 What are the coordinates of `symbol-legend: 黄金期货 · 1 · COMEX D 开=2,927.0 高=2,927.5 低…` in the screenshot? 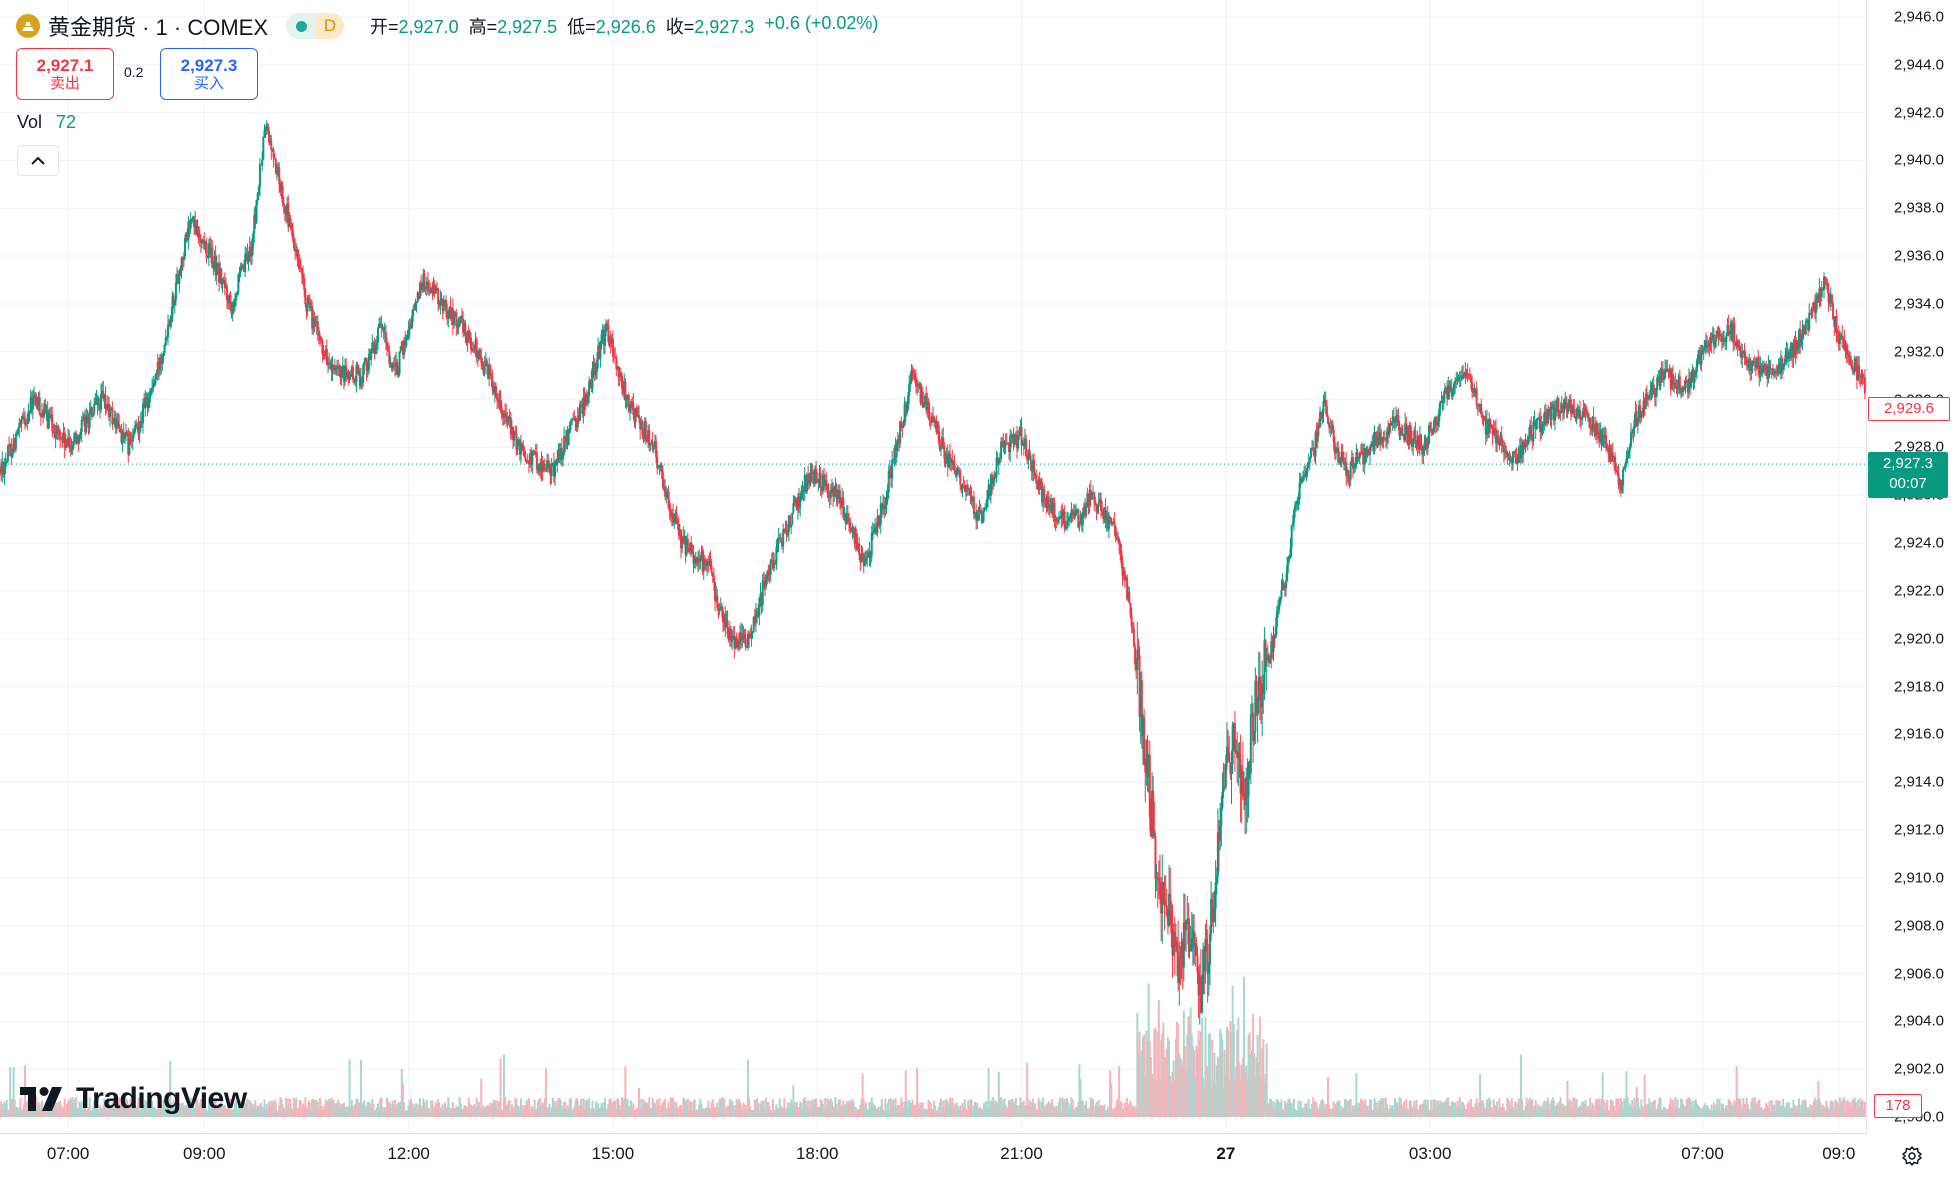 It's located at (447, 26).